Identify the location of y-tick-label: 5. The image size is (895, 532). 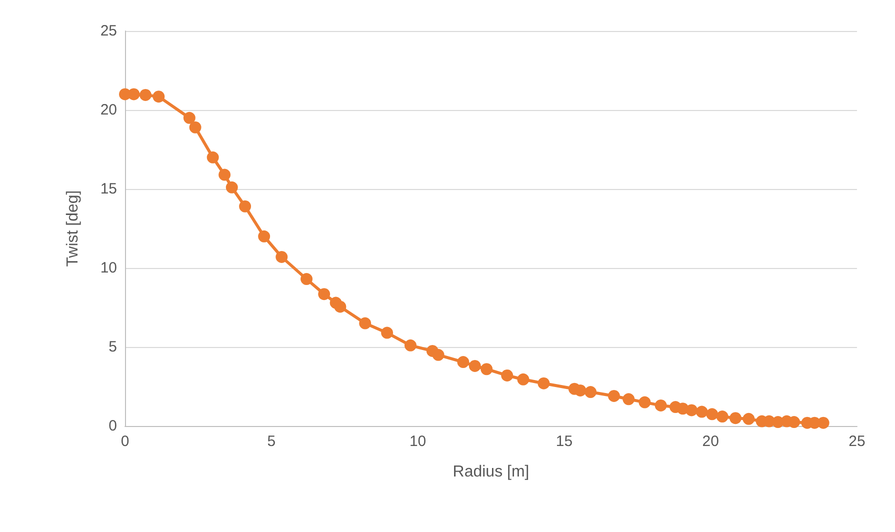
(112, 347).